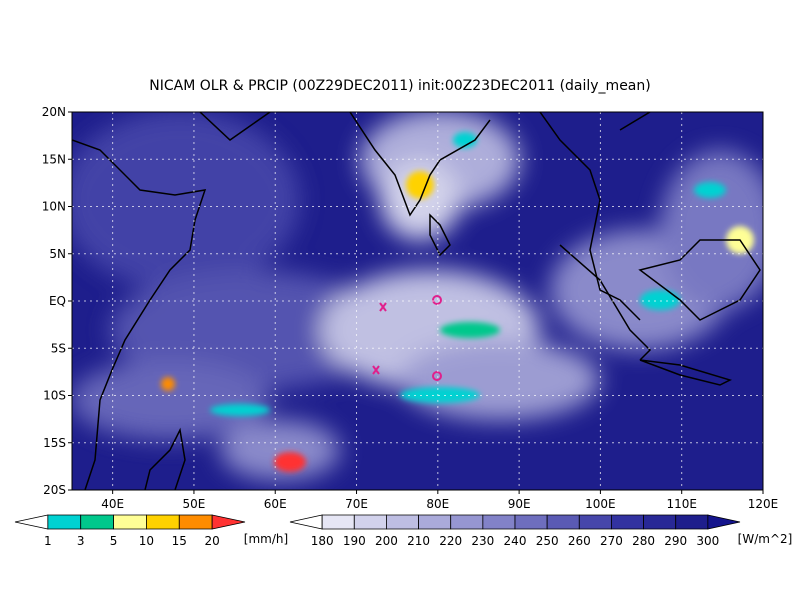 The width and height of the screenshot is (800, 604). What do you see at coordinates (611, 541) in the screenshot?
I see `colorbar-label: 270` at bounding box center [611, 541].